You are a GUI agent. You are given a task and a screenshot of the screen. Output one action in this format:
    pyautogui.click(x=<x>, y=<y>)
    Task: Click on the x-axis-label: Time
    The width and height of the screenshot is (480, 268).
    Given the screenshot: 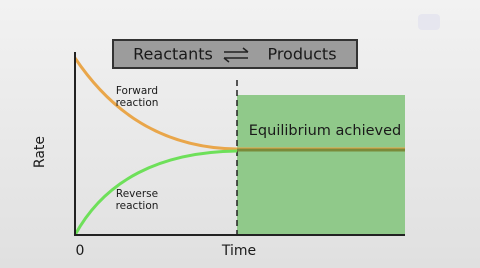 What is the action you would take?
    pyautogui.click(x=238, y=251)
    